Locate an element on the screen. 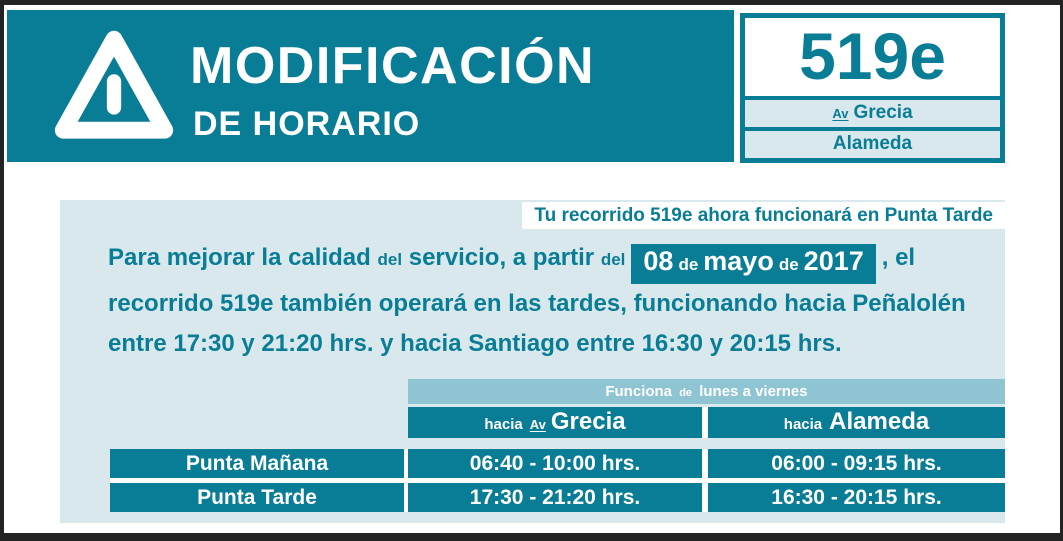  message-text: , el is located at coordinates (898, 257).